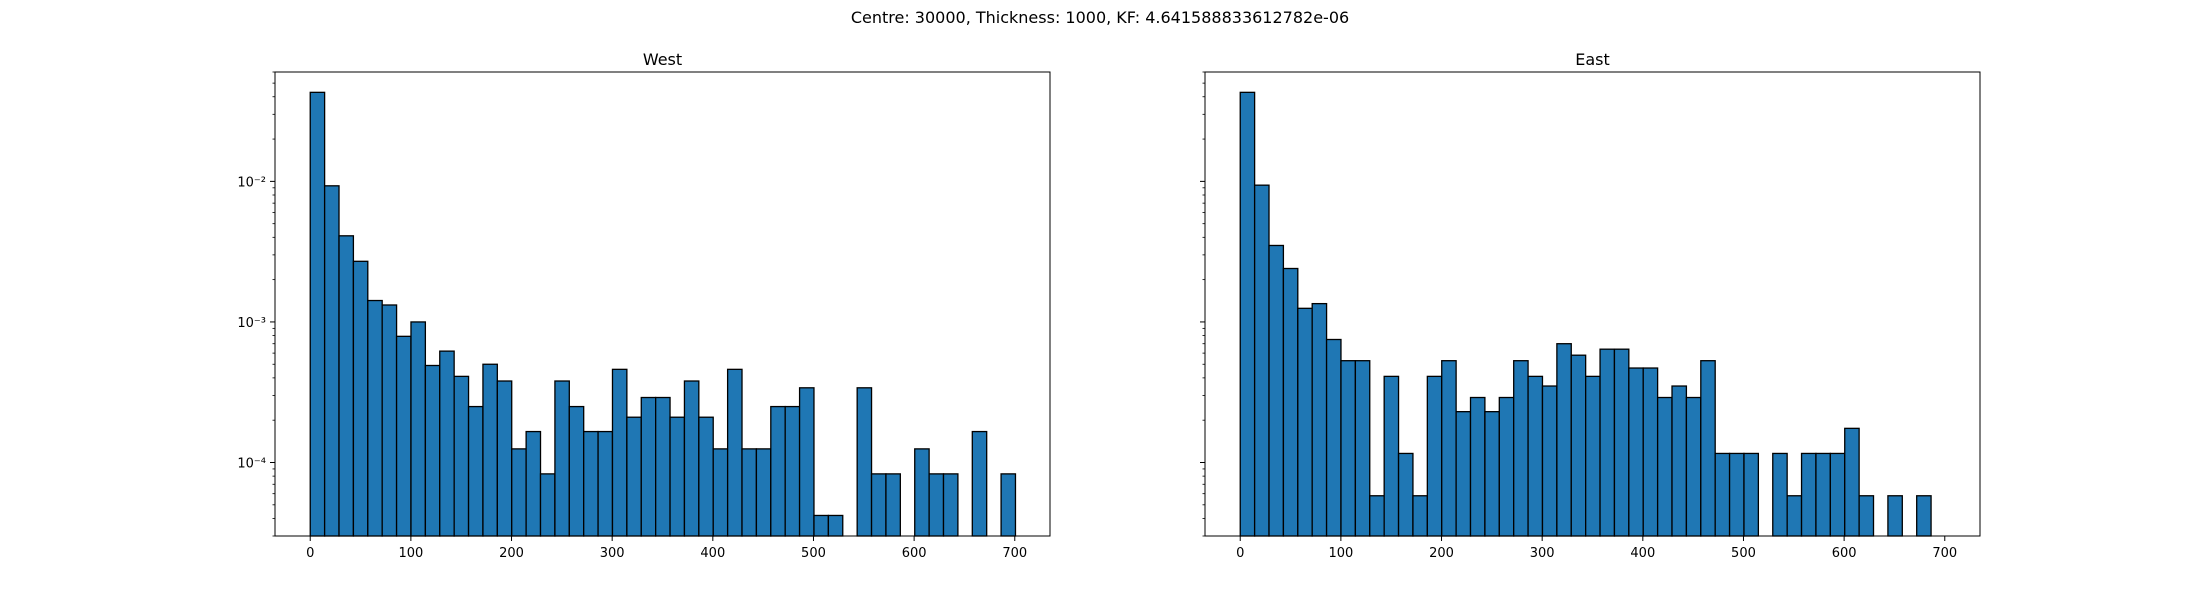  Describe the element at coordinates (662, 59) in the screenshot. I see `west-title: West` at that location.